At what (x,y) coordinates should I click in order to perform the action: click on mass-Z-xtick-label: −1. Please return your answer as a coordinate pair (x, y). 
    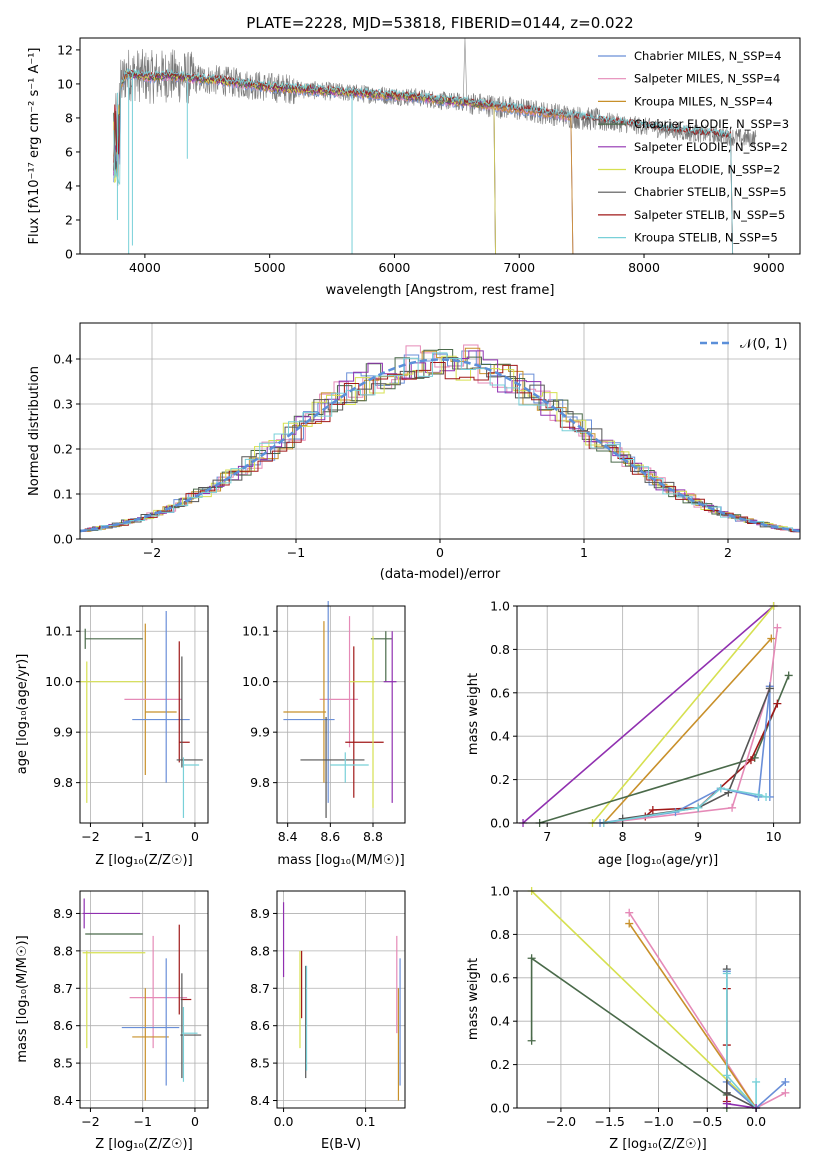
    Looking at the image, I should click on (142, 1121).